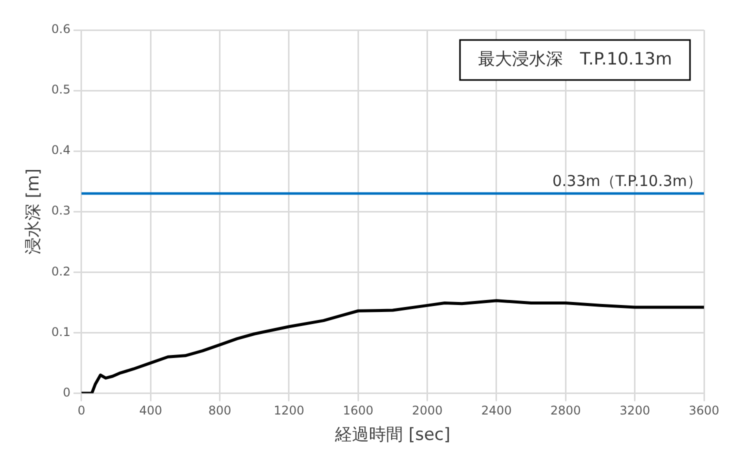 This screenshot has width=729, height=466. What do you see at coordinates (704, 411) in the screenshot?
I see `x-tick-label: 3600` at bounding box center [704, 411].